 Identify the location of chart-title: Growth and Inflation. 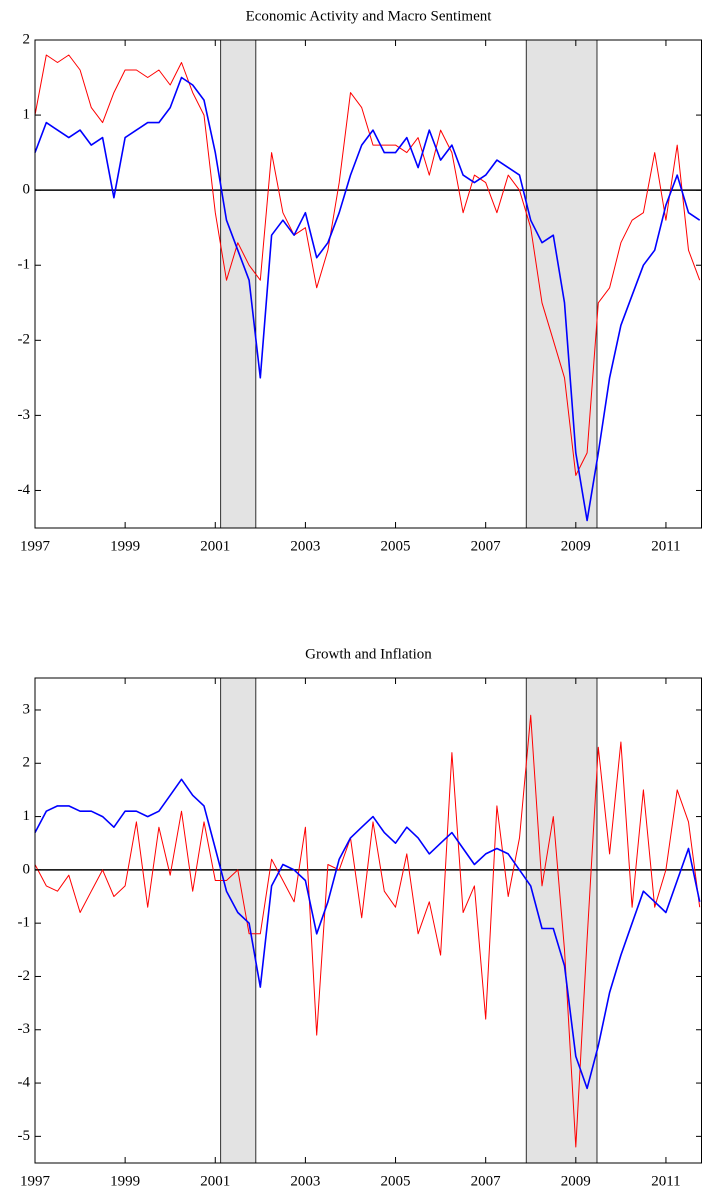
(368, 654).